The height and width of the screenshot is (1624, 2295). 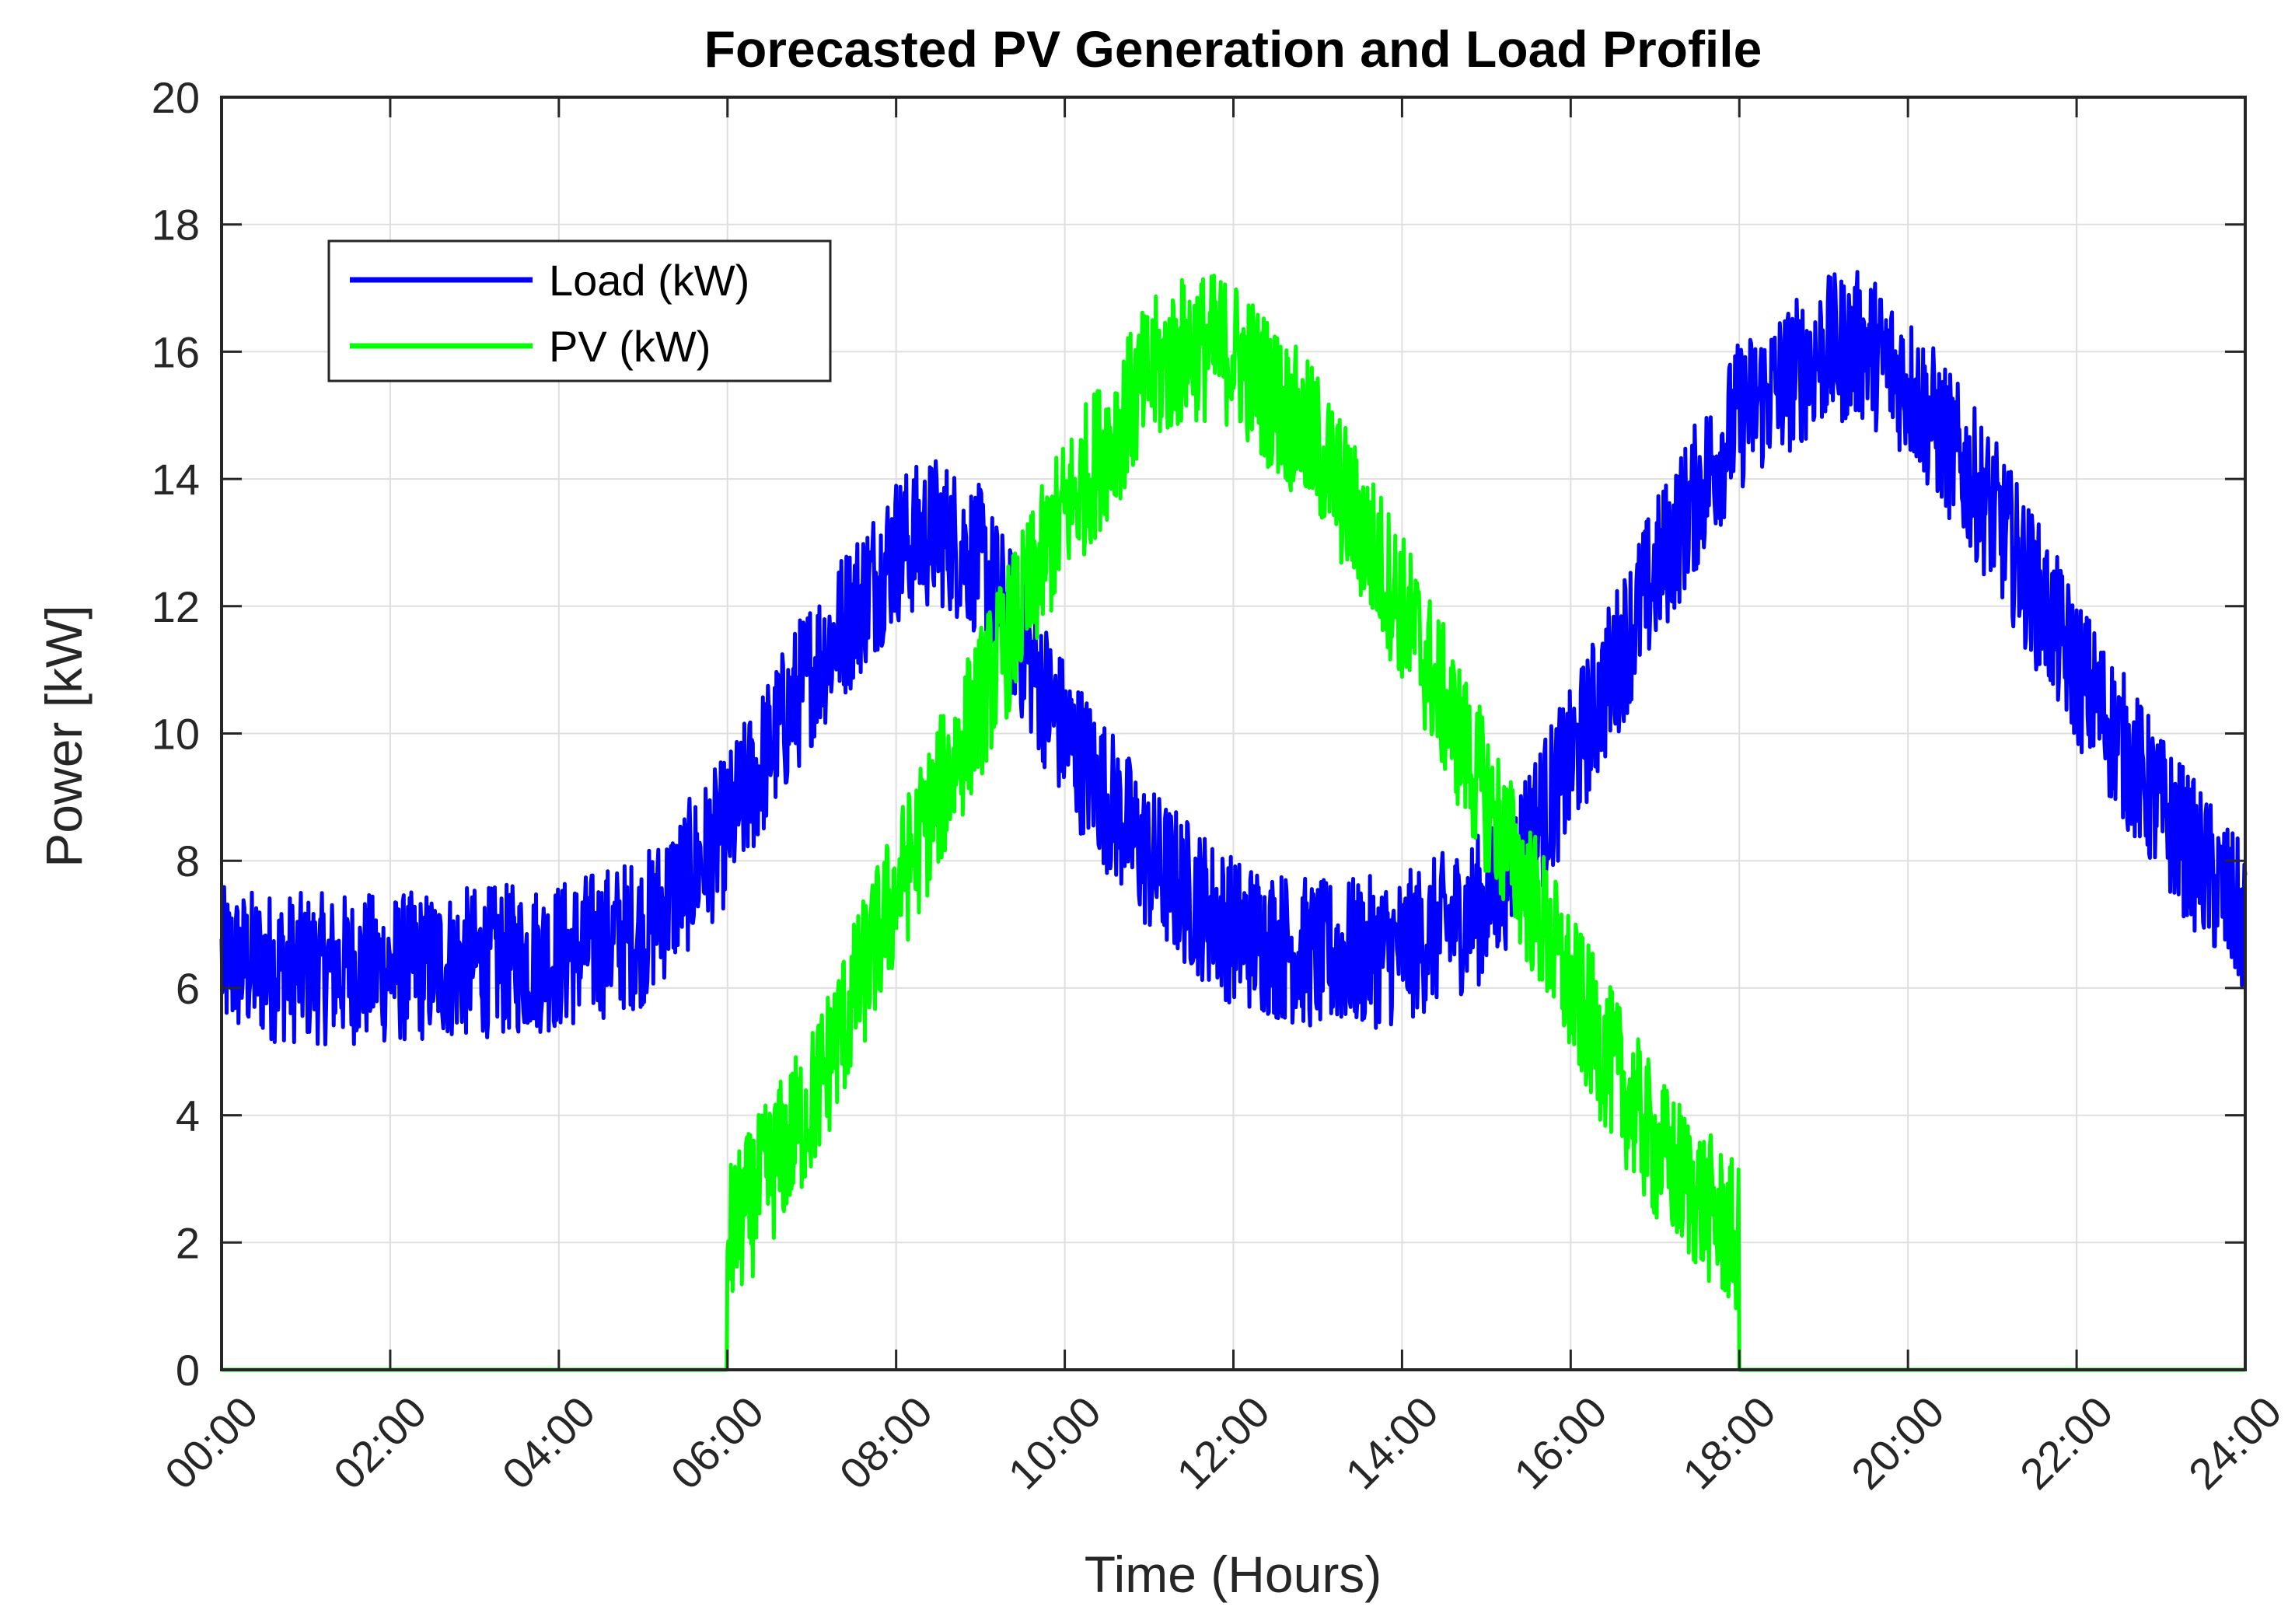 I want to click on legend: Load (kW) PV (kW), so click(x=580, y=310).